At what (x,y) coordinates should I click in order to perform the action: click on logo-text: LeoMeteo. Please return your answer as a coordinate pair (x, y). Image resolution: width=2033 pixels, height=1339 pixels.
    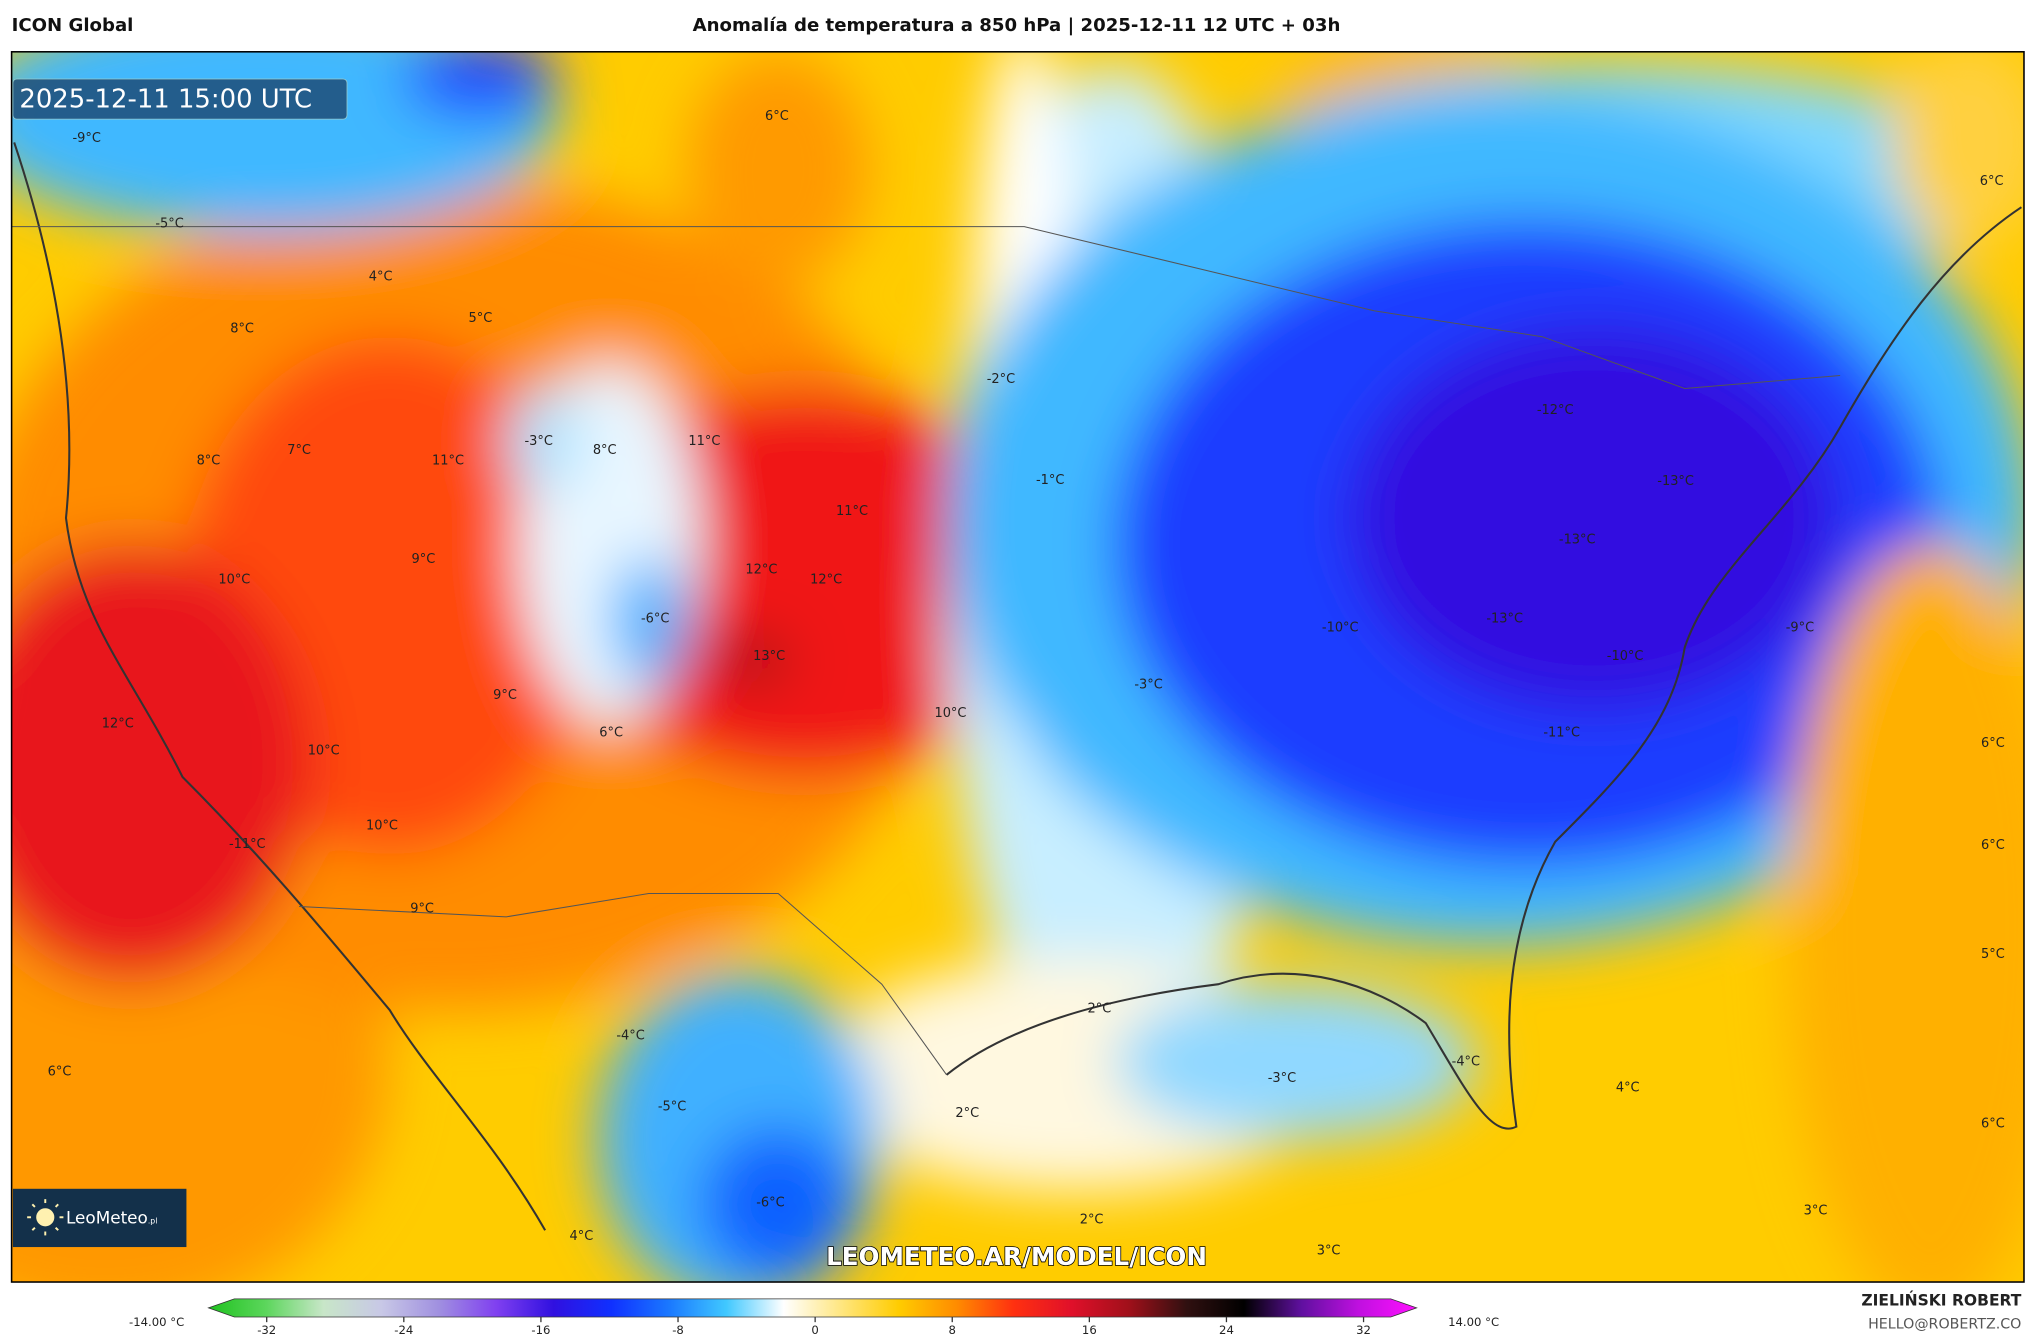
    Looking at the image, I should click on (107, 1218).